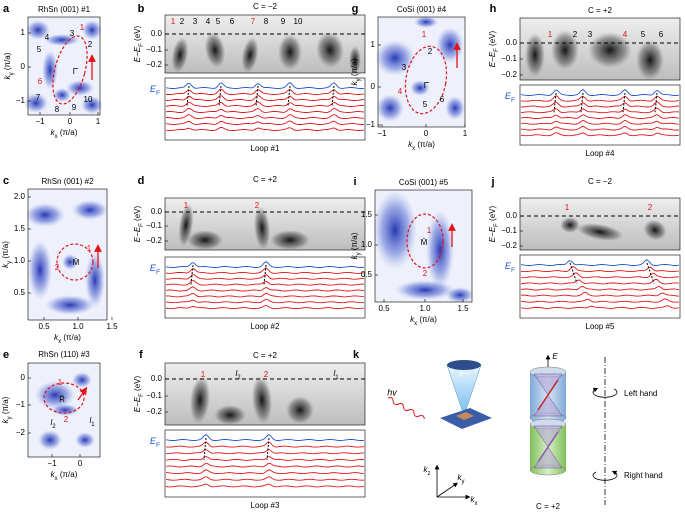 The width and height of the screenshot is (685, 515). I want to click on axis-label: kx (π/a), so click(64, 133).